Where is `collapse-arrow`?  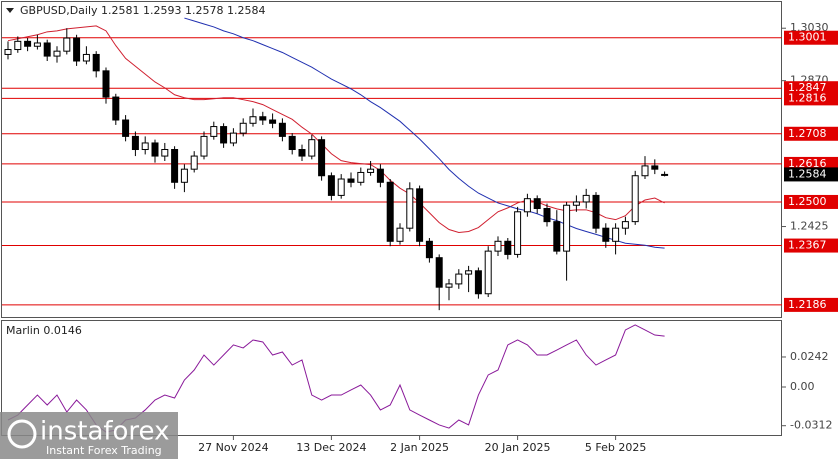 collapse-arrow is located at coordinates (10, 10).